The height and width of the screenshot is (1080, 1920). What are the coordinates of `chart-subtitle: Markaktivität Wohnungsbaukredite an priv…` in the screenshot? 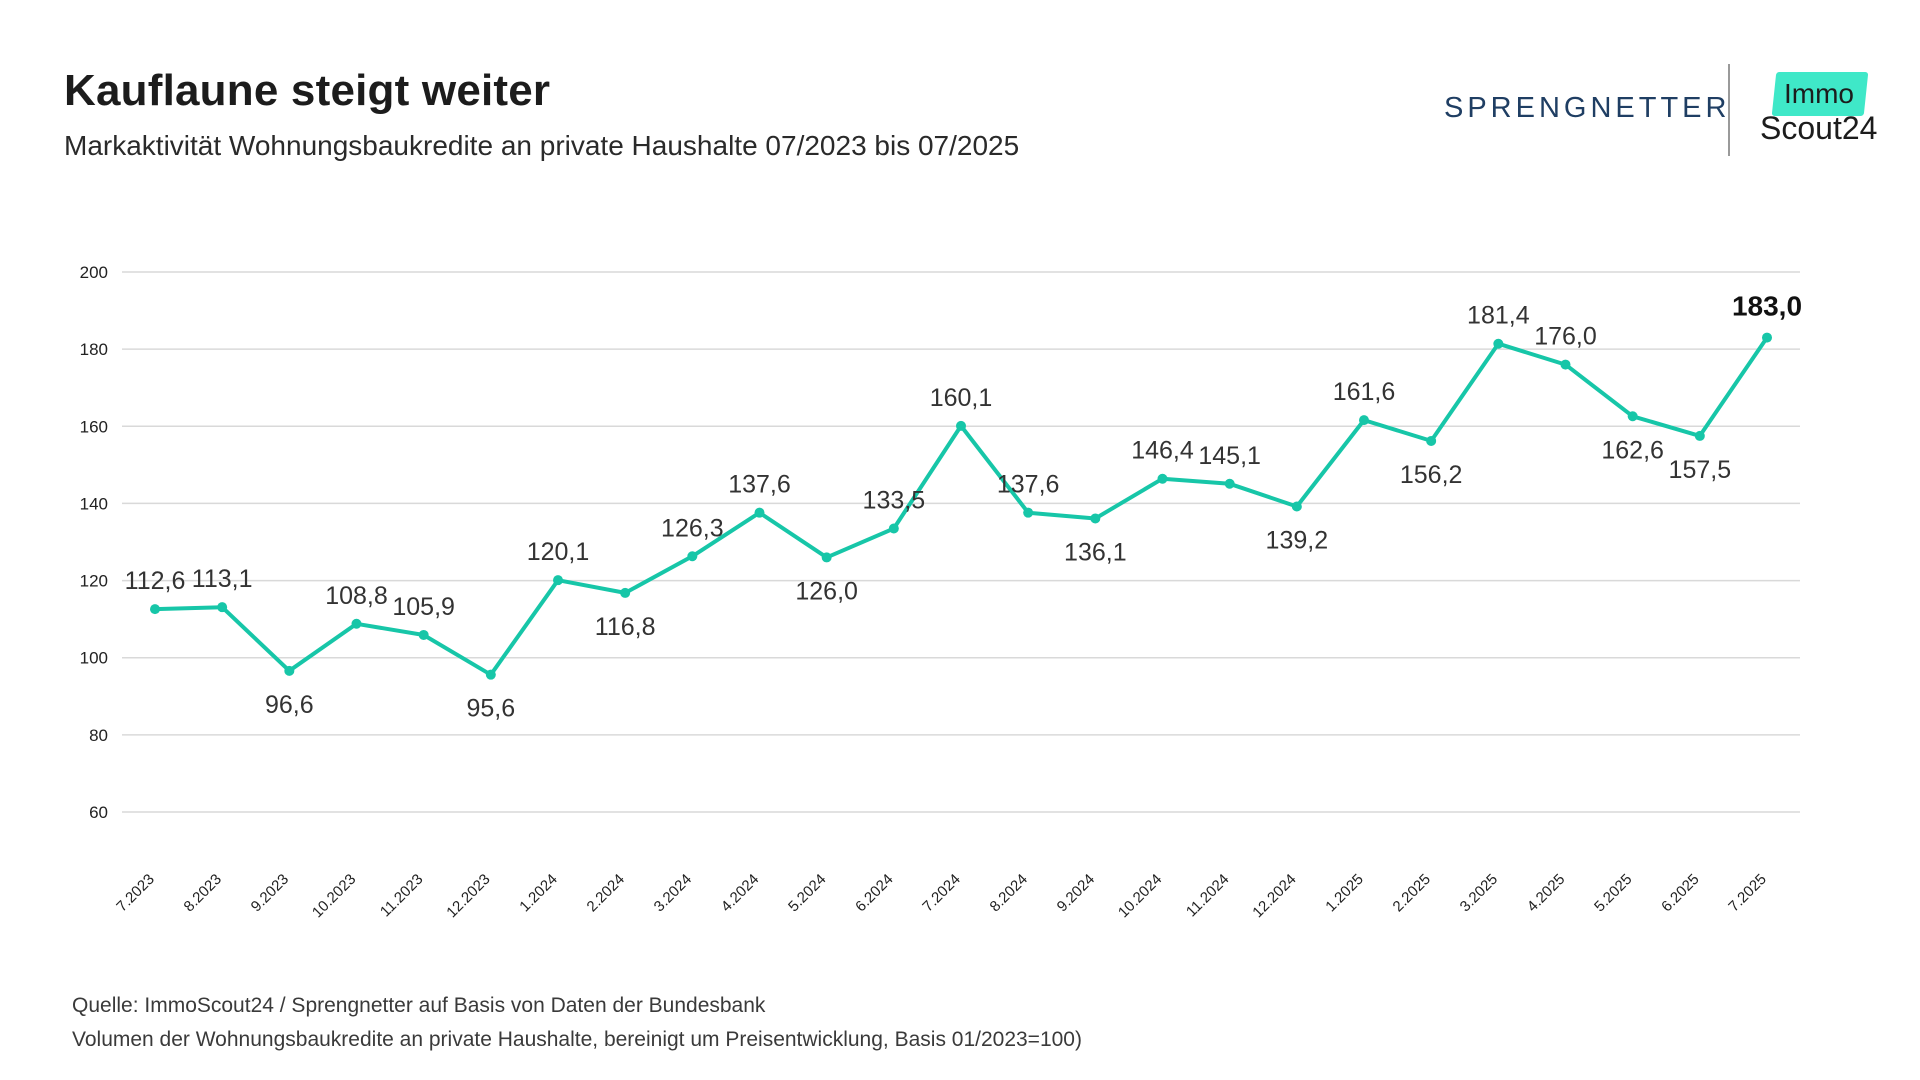 It's located at (542, 145).